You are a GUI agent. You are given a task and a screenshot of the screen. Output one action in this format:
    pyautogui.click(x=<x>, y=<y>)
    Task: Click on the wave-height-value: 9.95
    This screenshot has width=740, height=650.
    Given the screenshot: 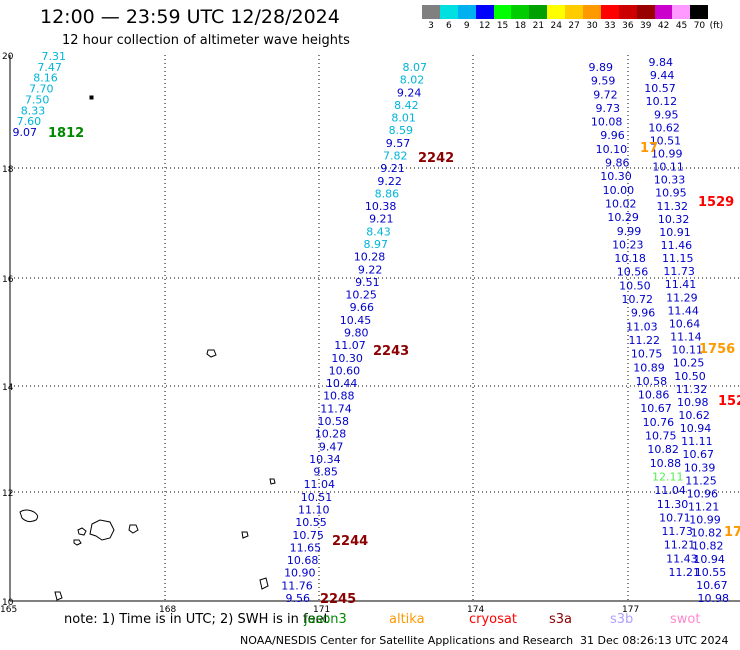 What is the action you would take?
    pyautogui.click(x=666, y=114)
    